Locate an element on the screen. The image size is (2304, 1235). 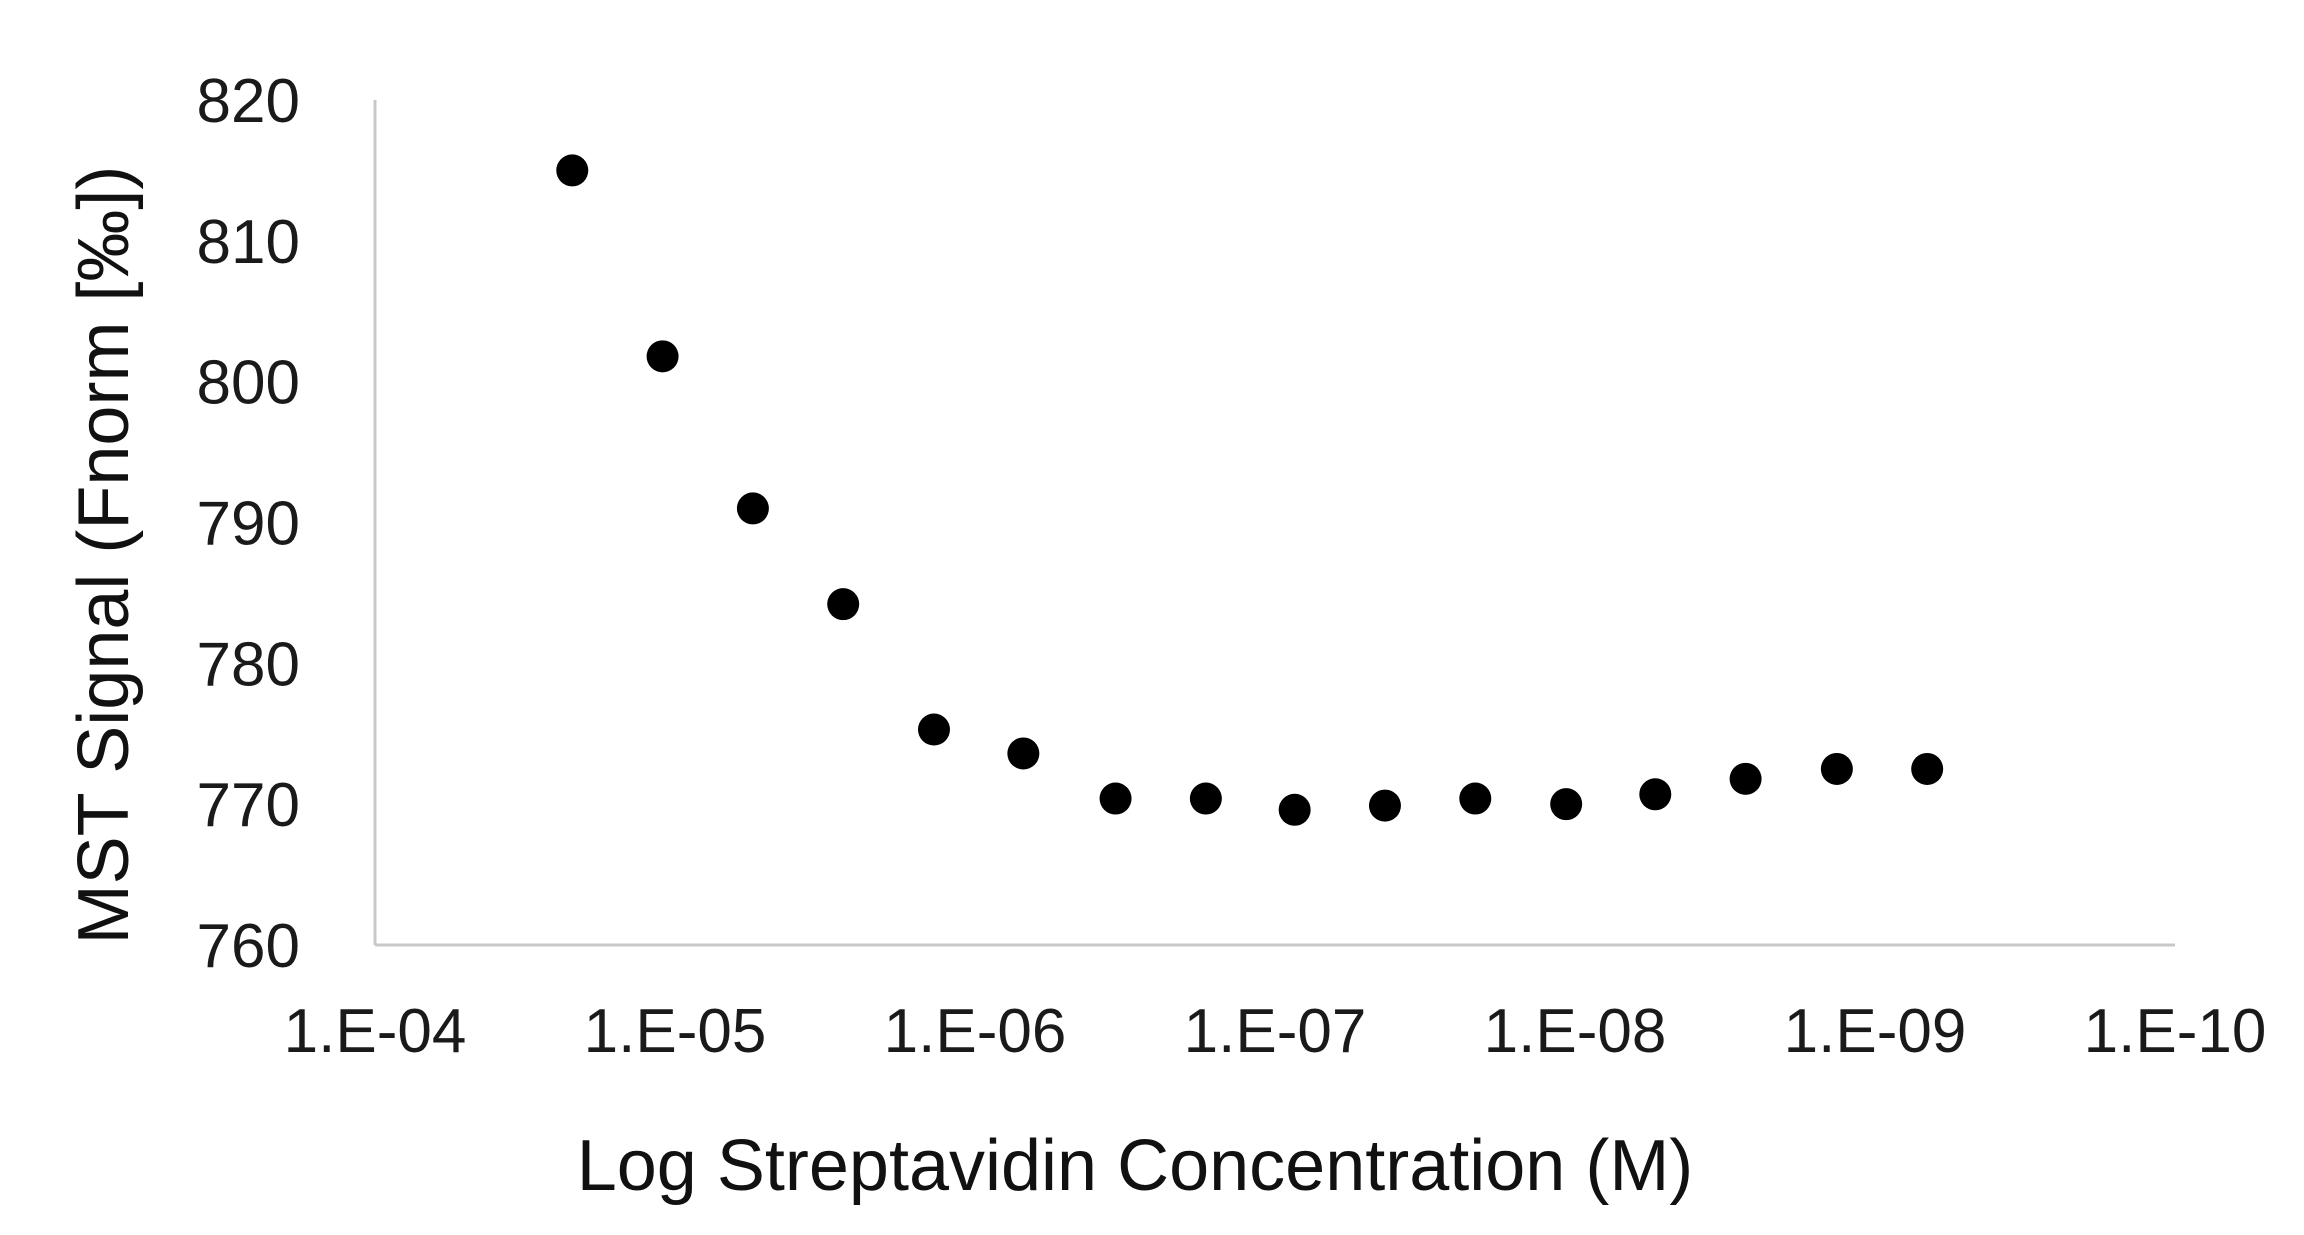
y-tick-label: 790 is located at coordinates (248, 524).